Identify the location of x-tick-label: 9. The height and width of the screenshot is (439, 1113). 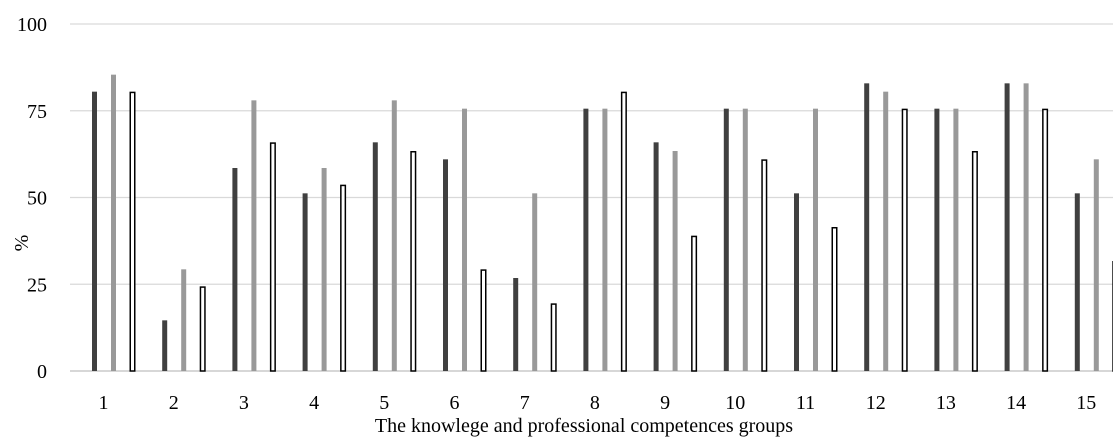
(665, 403).